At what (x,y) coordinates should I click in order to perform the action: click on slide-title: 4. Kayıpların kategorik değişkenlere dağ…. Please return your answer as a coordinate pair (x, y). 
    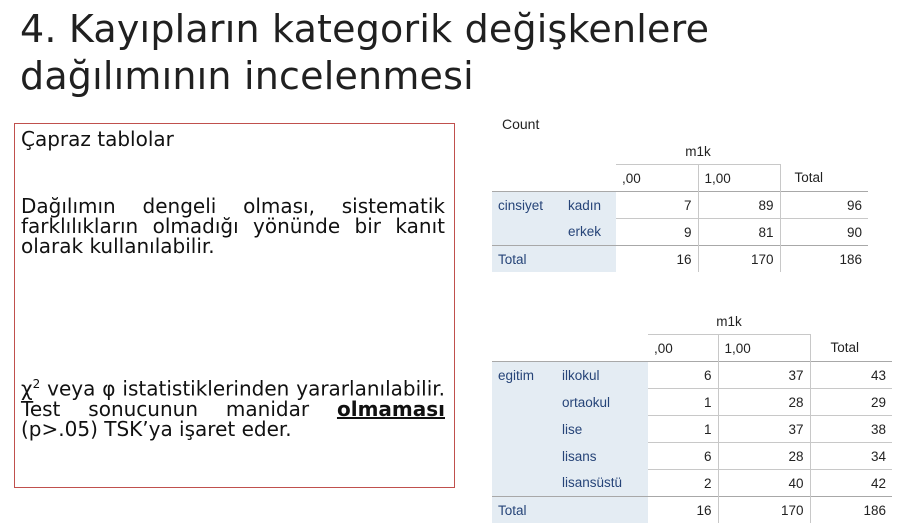
    Looking at the image, I should click on (364, 53).